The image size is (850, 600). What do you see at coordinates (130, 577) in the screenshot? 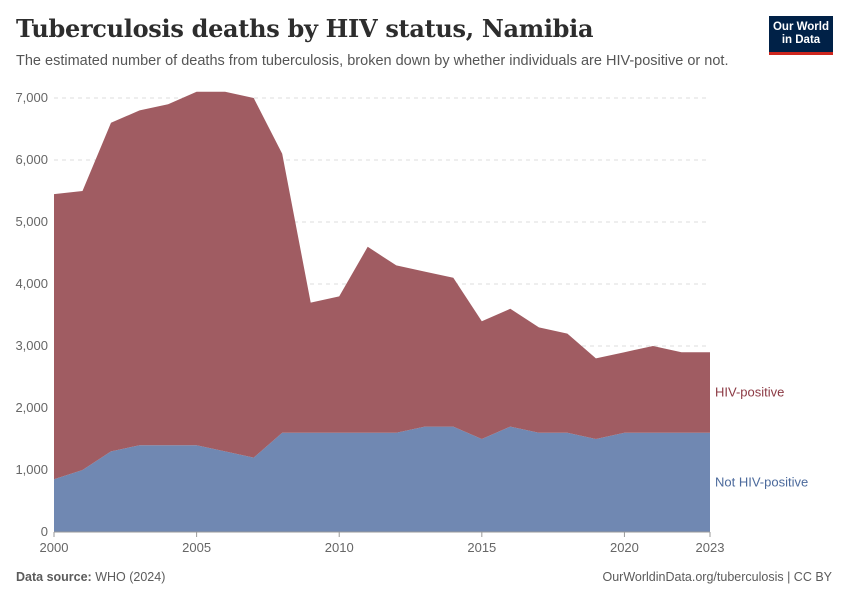
I see `data-source-value: WHO (2024)` at bounding box center [130, 577].